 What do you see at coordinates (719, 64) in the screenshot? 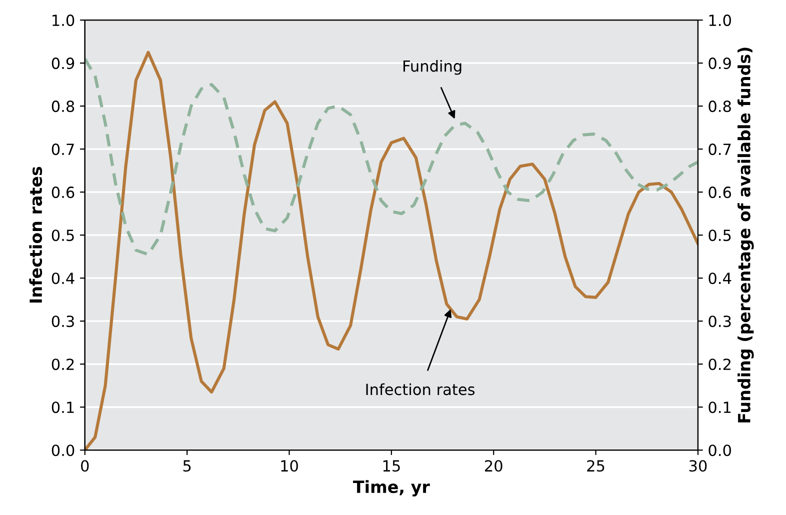
I see `y2-tick-label: 0.9` at bounding box center [719, 64].